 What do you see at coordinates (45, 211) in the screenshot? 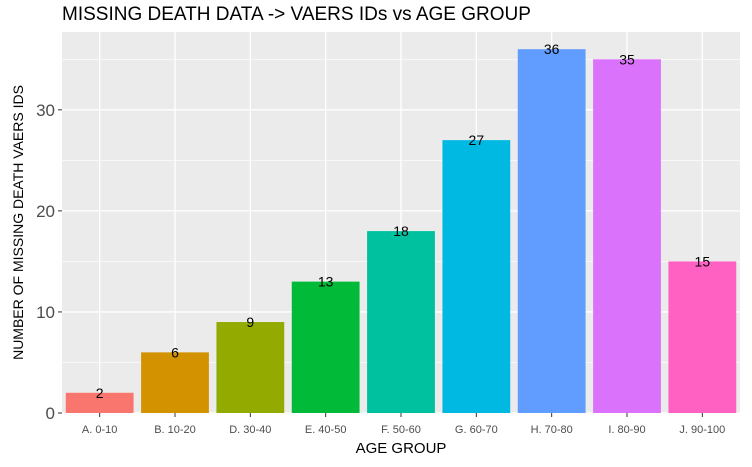
I see `y-tick-label: 20` at bounding box center [45, 211].